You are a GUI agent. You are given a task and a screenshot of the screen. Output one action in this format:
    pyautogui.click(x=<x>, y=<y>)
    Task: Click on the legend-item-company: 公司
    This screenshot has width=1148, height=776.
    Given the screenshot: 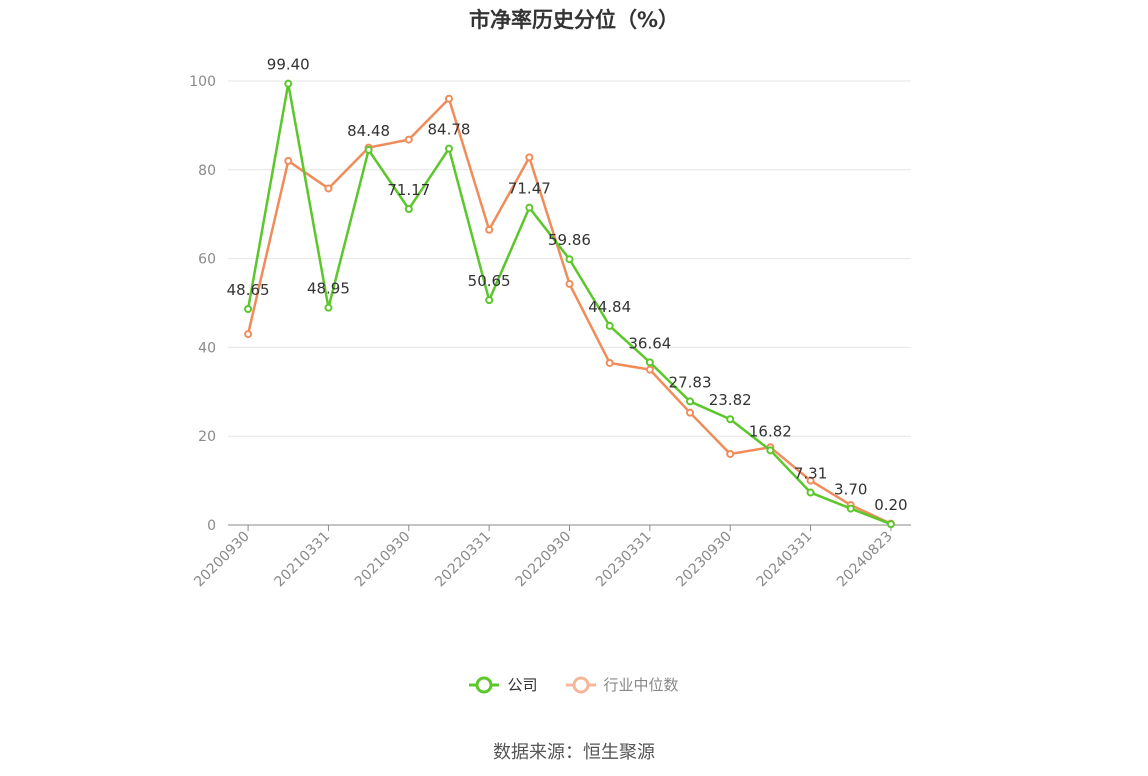 What is the action you would take?
    pyautogui.click(x=503, y=684)
    